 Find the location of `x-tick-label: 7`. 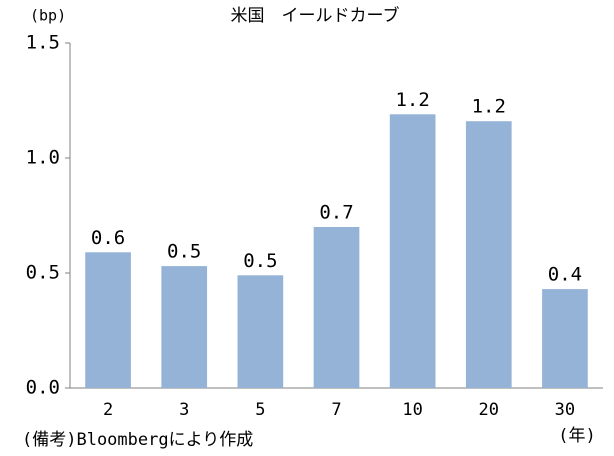

x-tick-label: 7 is located at coordinates (336, 410).